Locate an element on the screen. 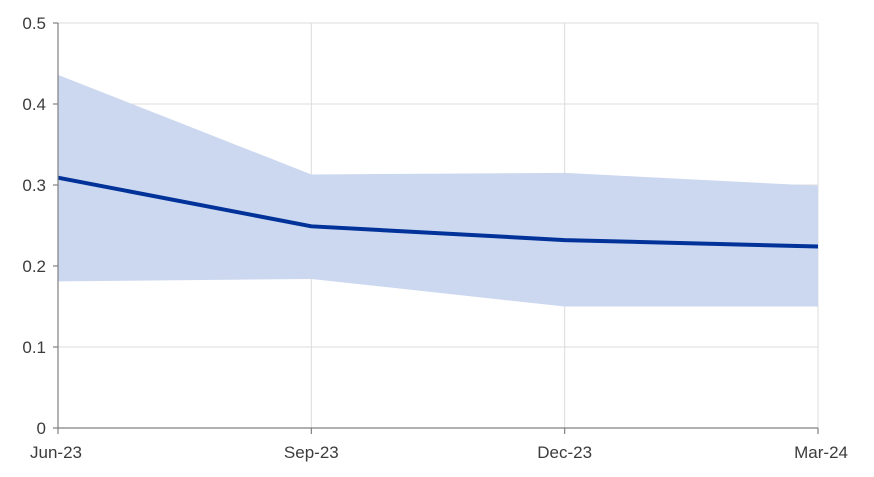 The image size is (874, 477). y-tick-label: 0.3 is located at coordinates (34, 185).